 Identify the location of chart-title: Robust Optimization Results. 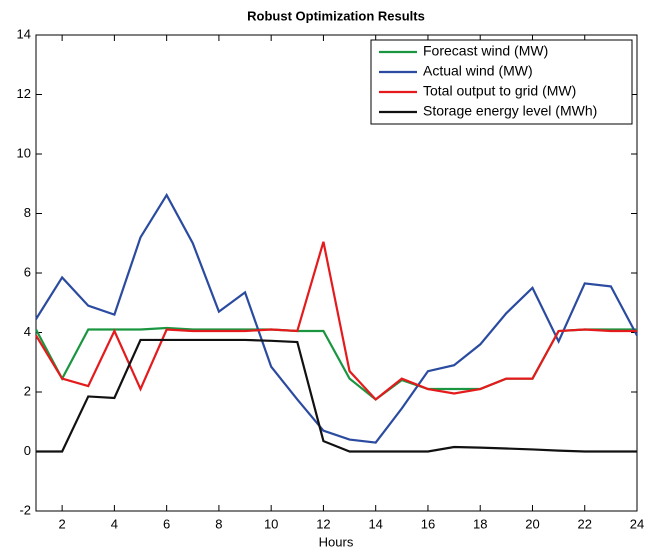
(336, 15).